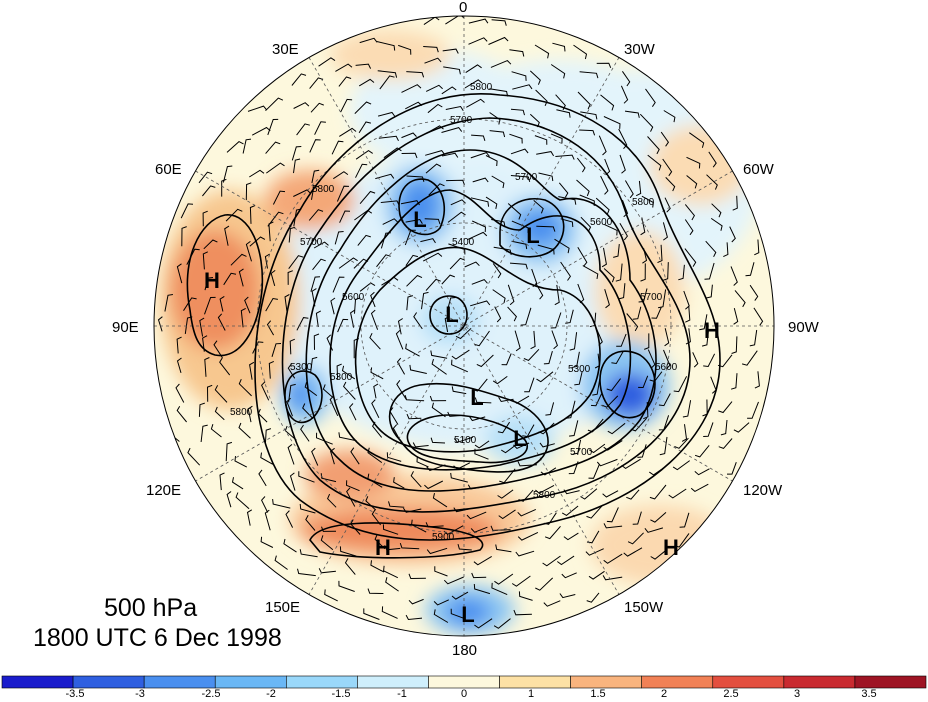 This screenshot has height=702, width=928. I want to click on low-center: L, so click(467, 614).